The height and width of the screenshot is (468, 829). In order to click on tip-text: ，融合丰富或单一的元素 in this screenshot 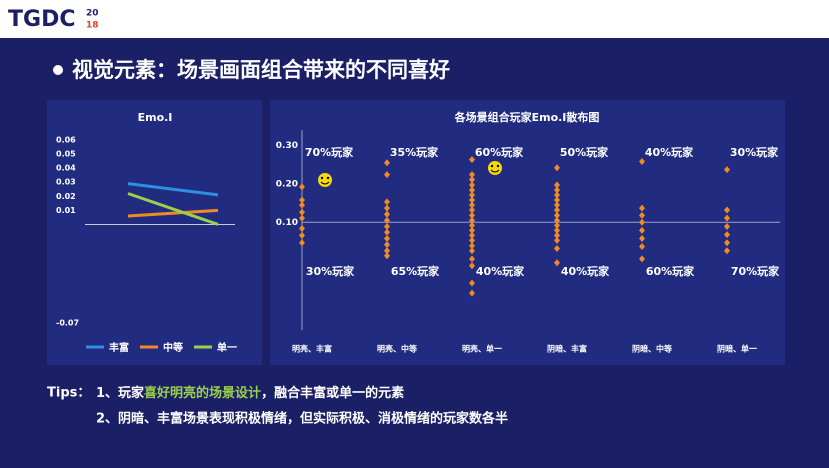, I will do `click(332, 393)`.